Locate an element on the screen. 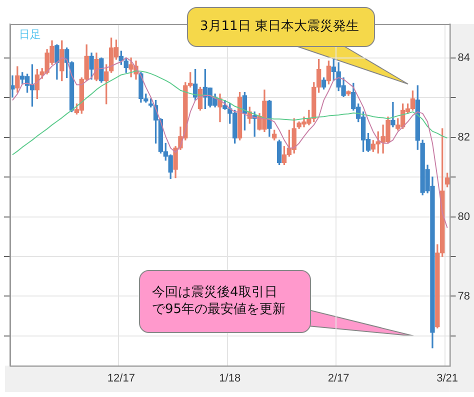 The image size is (474, 397). chart-title: 日足 is located at coordinates (30, 34).